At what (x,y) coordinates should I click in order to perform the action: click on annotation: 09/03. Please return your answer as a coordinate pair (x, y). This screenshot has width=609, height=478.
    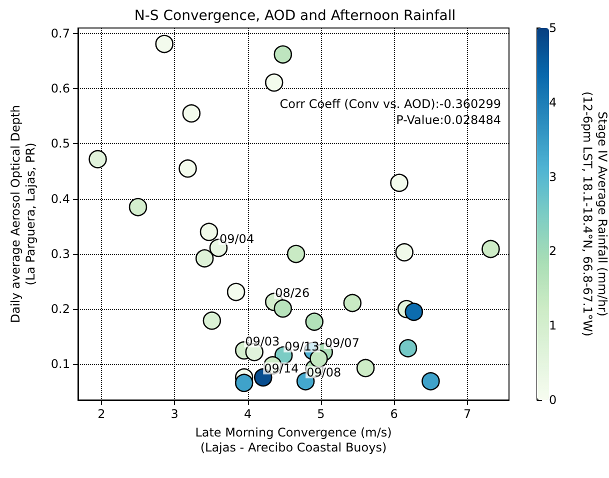
    Looking at the image, I should click on (262, 341).